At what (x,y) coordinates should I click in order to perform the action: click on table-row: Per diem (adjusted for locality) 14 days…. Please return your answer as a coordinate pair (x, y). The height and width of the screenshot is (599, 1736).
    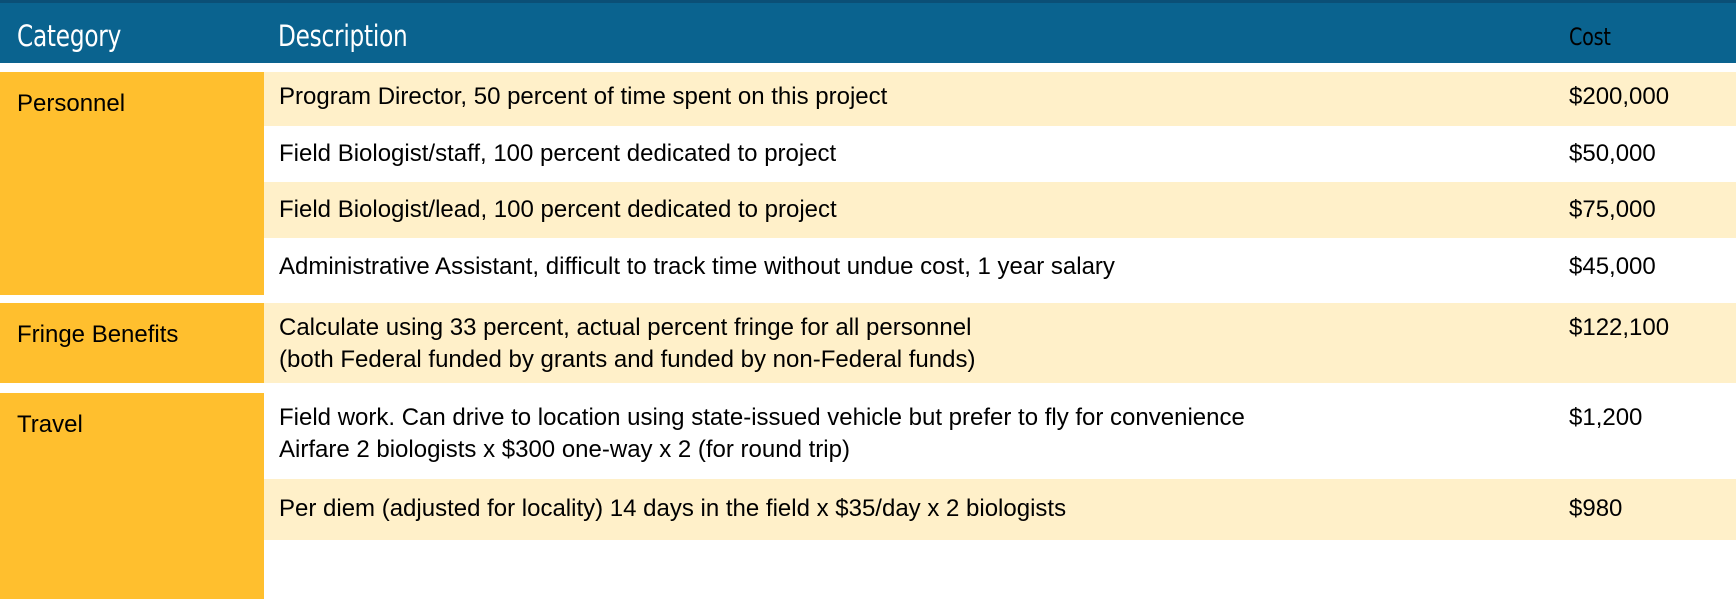
    Looking at the image, I should click on (1000, 509).